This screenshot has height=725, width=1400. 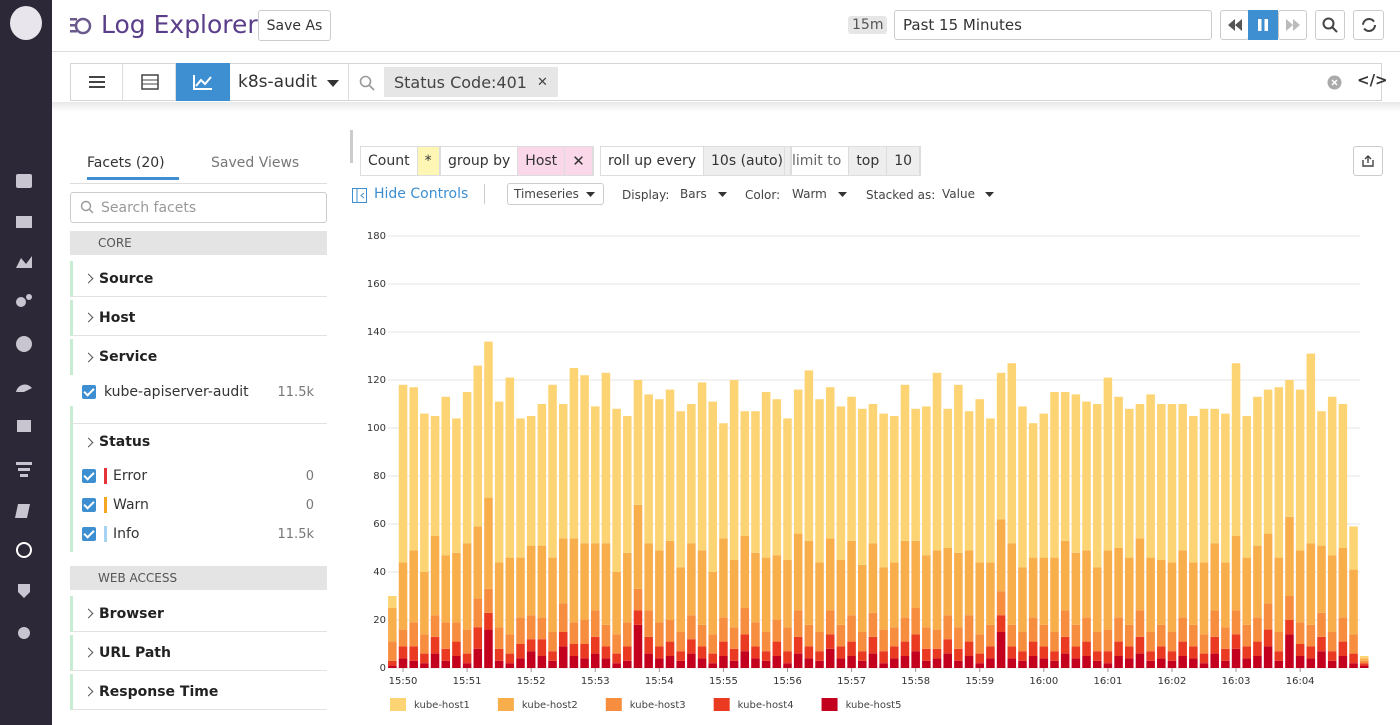 I want to click on q-remove: ✕, so click(x=579, y=161).